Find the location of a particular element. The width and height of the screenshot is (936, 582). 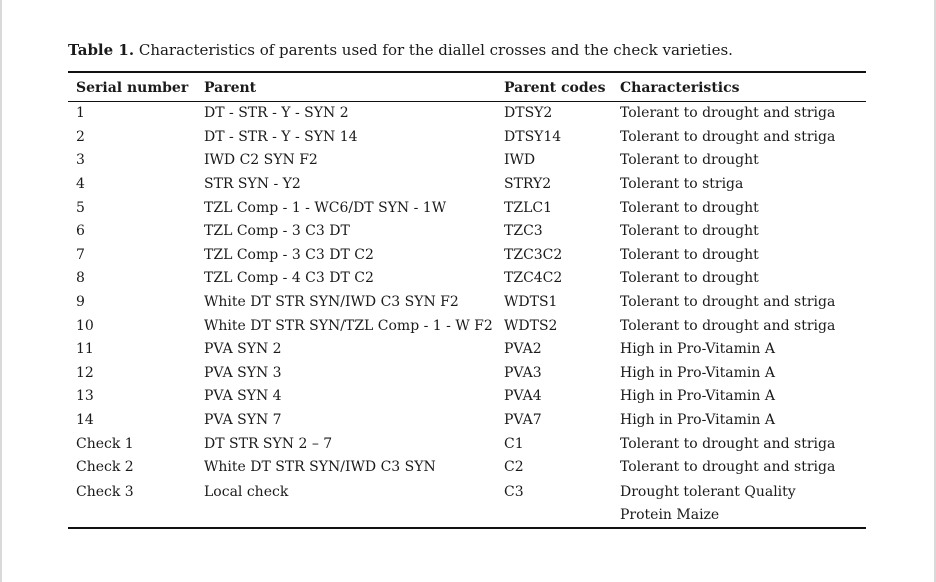

cell-characteristics: Tolerant to striga is located at coordinates (682, 184).